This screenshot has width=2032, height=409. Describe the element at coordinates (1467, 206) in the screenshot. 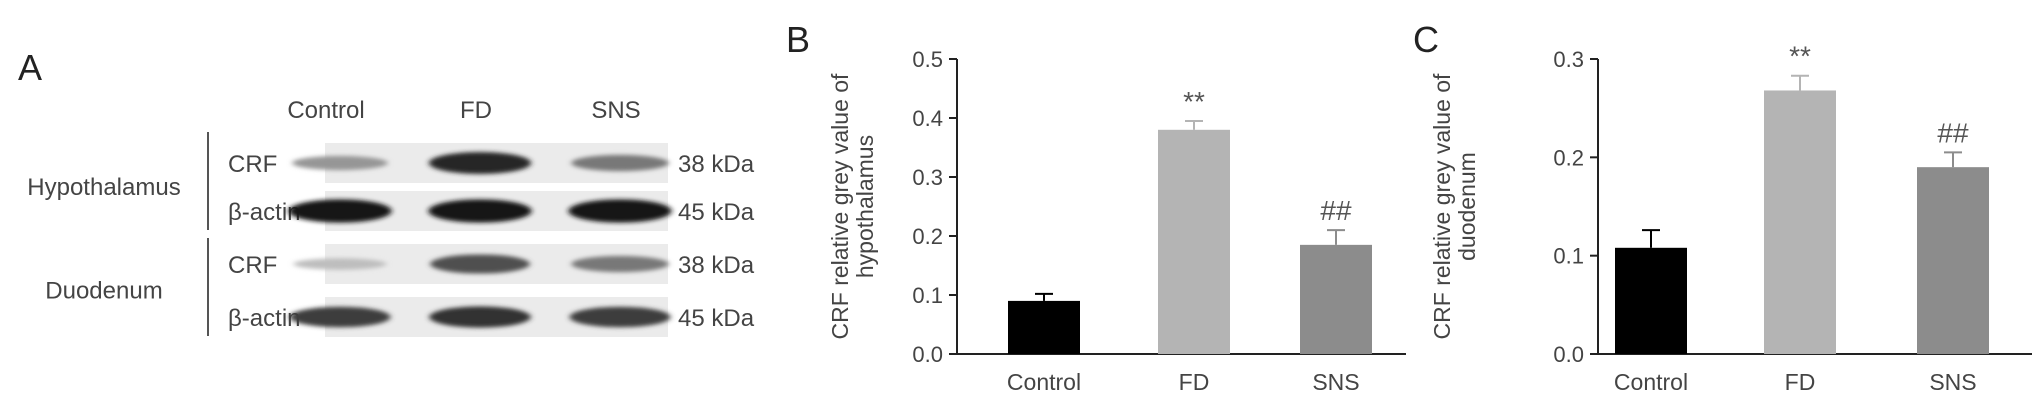

I see `y-axis-label: duodenum` at that location.